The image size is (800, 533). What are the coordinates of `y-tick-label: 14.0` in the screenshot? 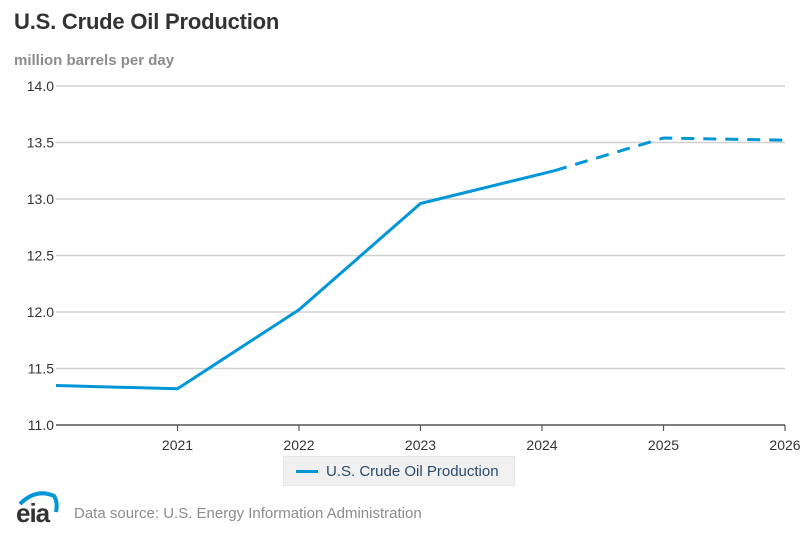 It's located at (40, 86).